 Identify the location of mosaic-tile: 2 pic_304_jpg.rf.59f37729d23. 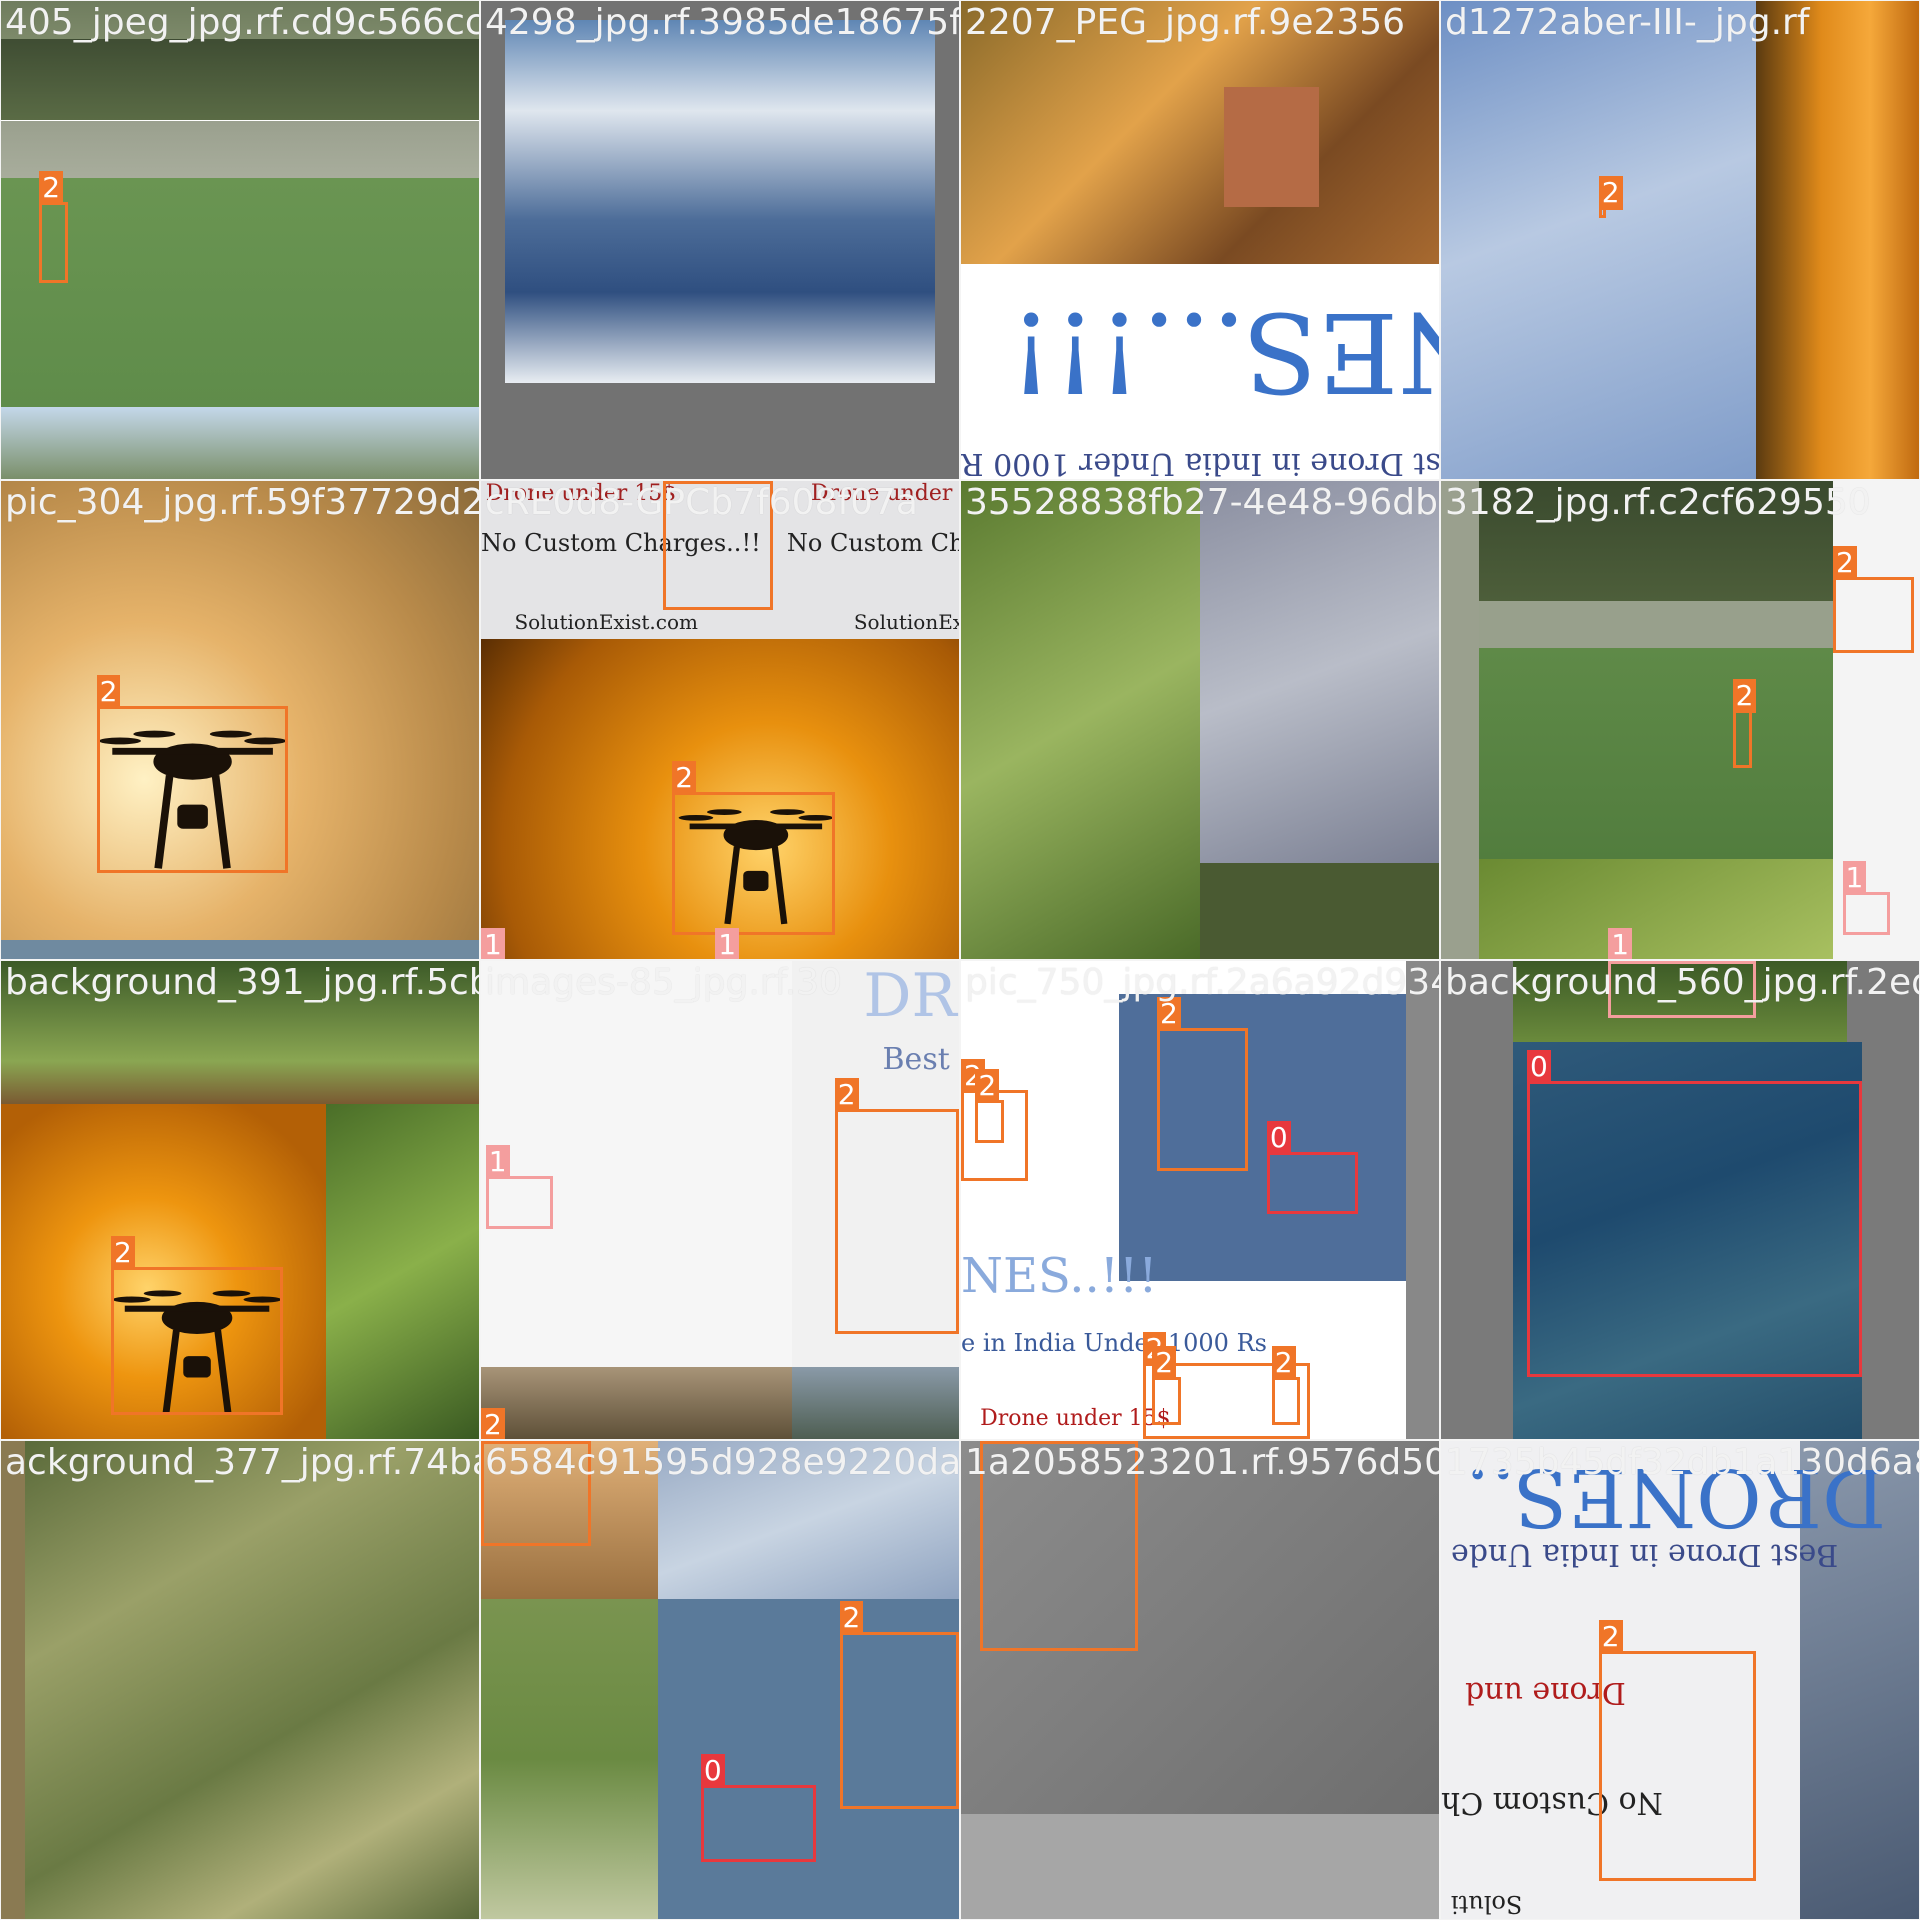
(240, 720).